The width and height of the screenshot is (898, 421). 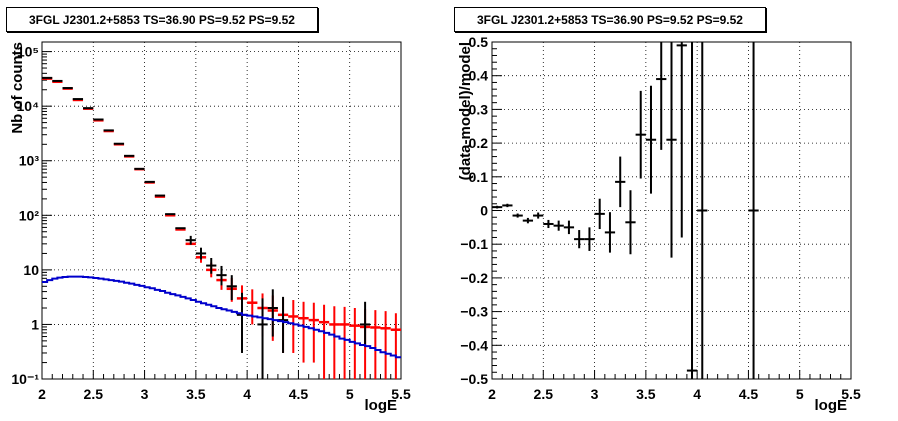 I want to click on y-tick-label: 0.1, so click(x=479, y=177).